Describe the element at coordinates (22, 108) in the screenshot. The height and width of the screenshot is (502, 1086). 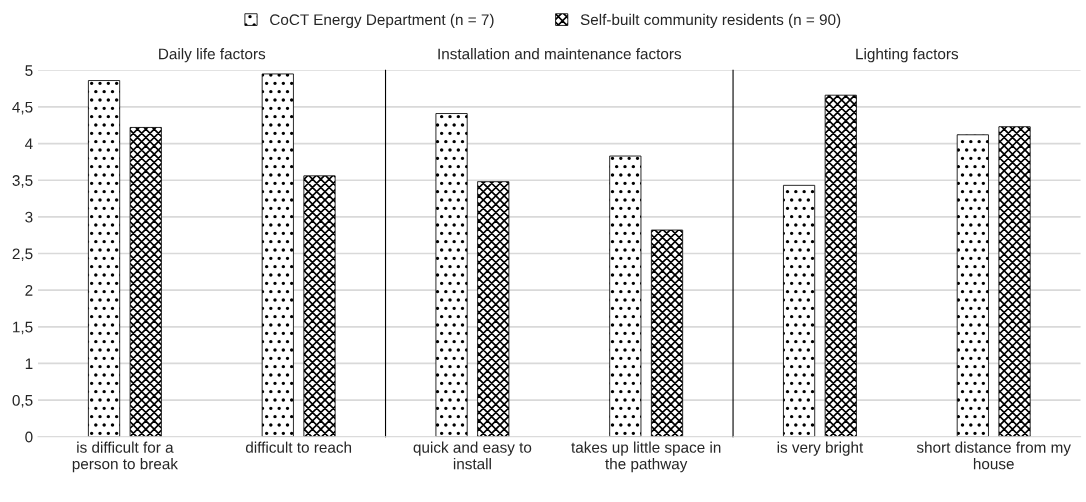
I see `y-tick-label: 4,5` at that location.